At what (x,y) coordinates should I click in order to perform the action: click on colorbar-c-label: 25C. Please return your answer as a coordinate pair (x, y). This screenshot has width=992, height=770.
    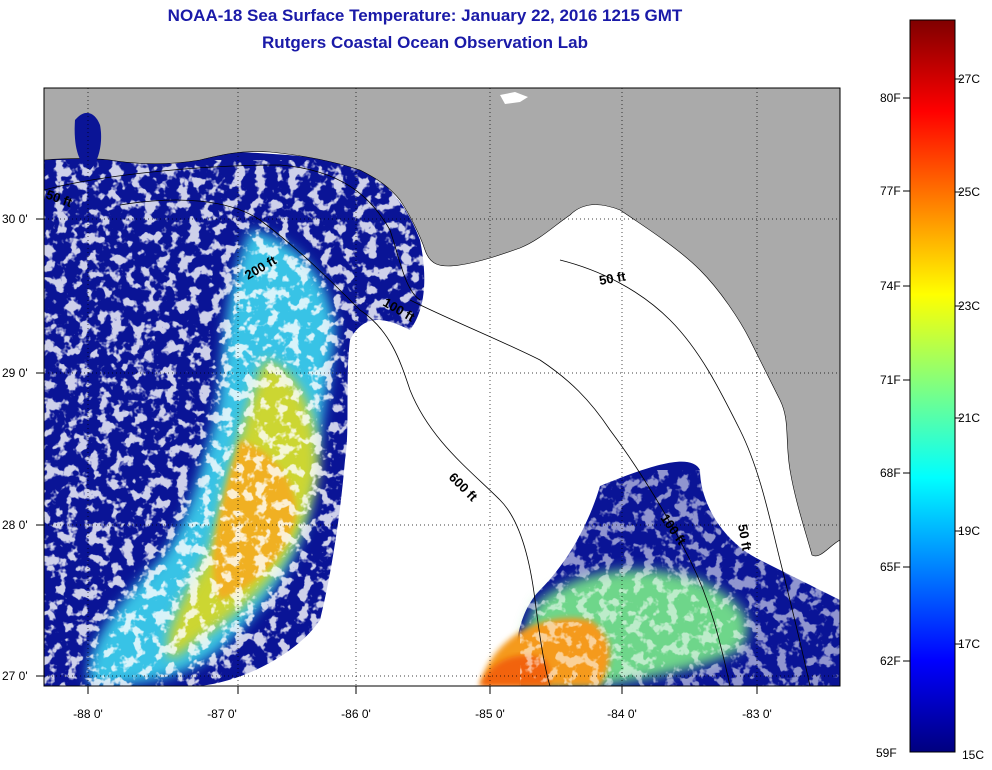
    Looking at the image, I should click on (969, 192).